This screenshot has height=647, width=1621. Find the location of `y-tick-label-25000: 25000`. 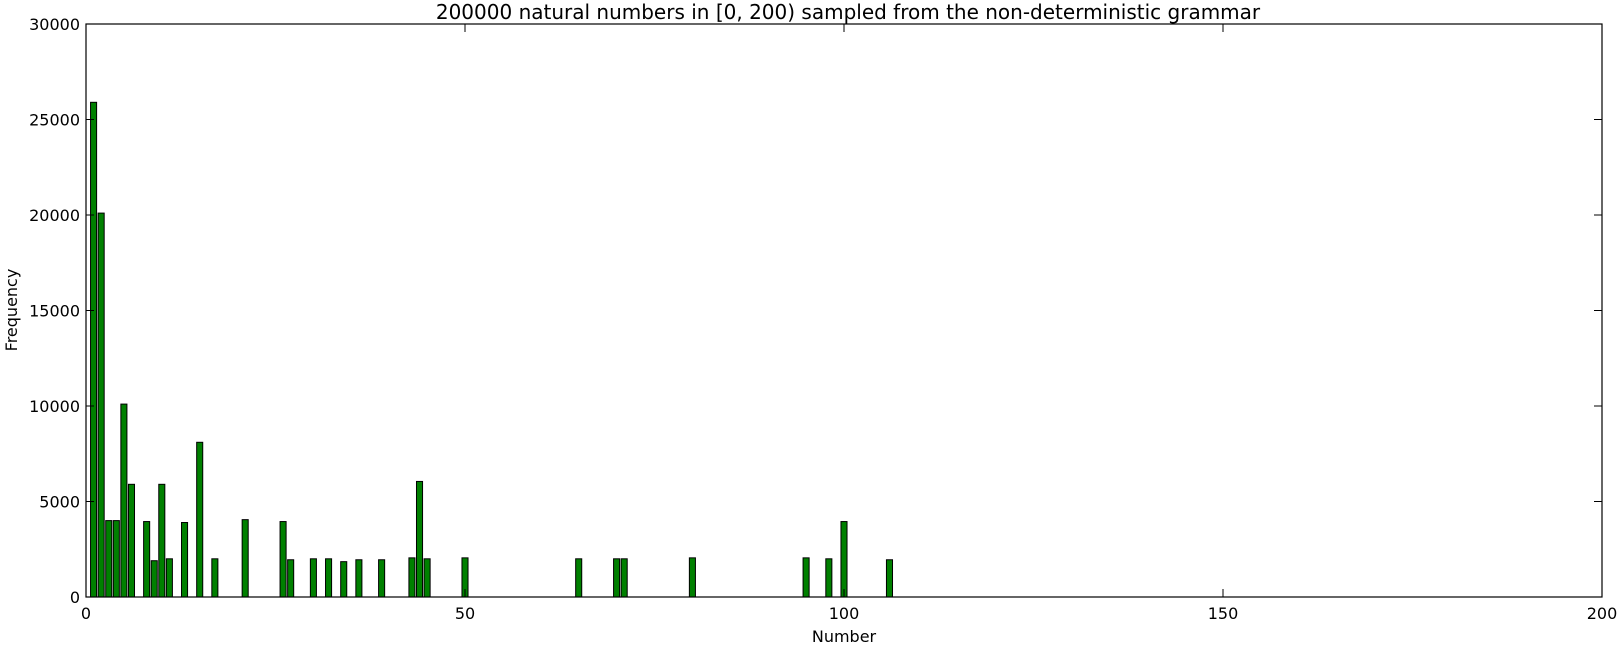

y-tick-label-25000: 25000 is located at coordinates (54, 120).